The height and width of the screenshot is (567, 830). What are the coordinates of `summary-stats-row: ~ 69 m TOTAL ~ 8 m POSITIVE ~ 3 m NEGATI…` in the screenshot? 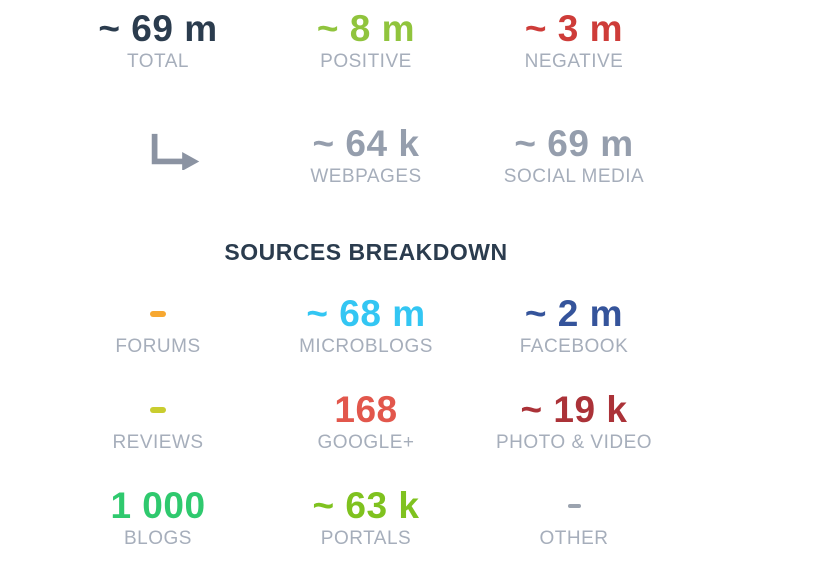 It's located at (442, 40).